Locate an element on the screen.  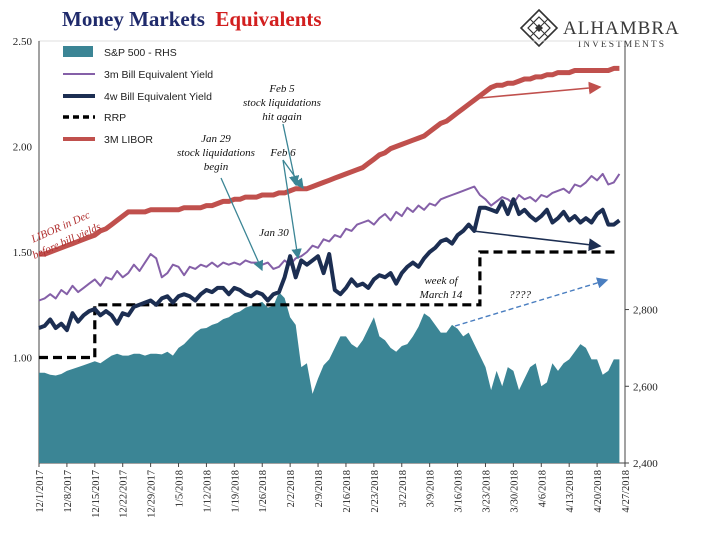
alhambra-logo: ALHAMBRA INVESTMENTS is located at coordinates (599, 29).